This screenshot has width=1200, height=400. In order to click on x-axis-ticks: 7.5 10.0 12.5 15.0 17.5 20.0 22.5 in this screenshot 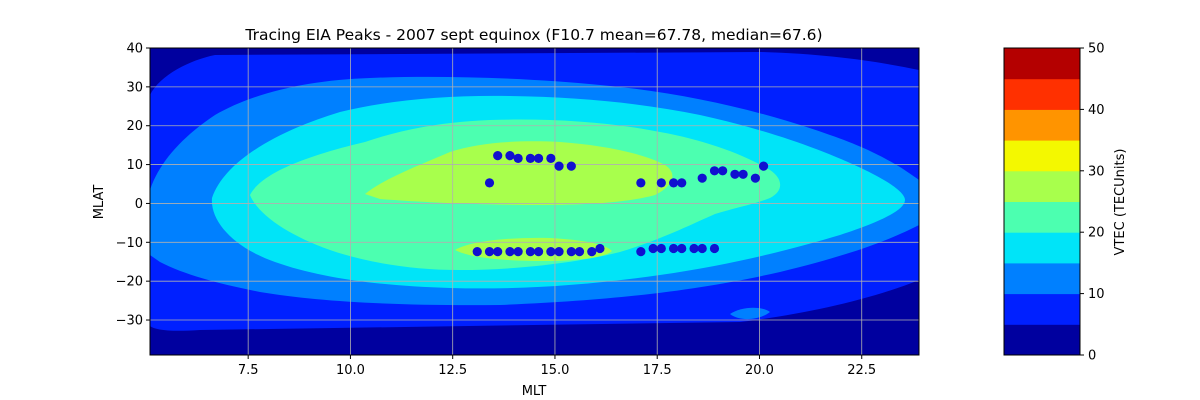, I will do `click(557, 366)`.